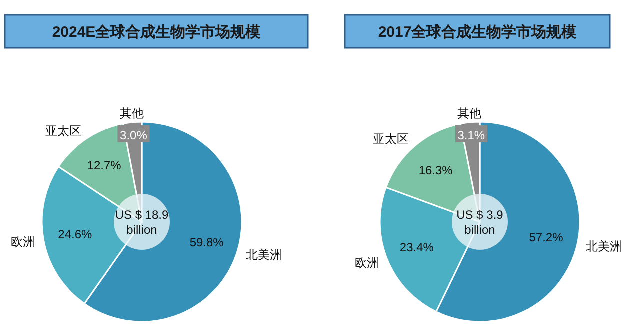 The height and width of the screenshot is (329, 629). What do you see at coordinates (480, 222) in the screenshot?
I see `text: US $ 3.9 billion` at bounding box center [480, 222].